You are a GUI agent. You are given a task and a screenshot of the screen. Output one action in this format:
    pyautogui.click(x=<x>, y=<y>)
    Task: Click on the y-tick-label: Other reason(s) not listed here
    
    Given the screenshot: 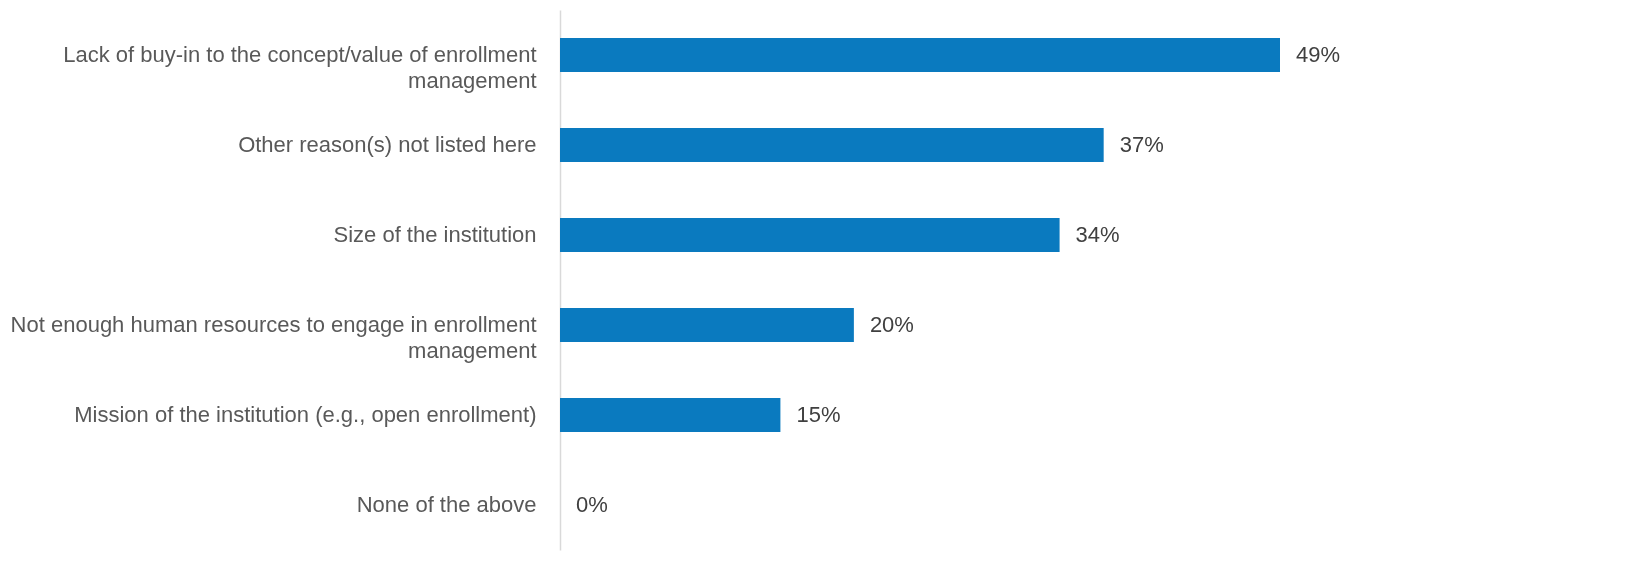 What is the action you would take?
    pyautogui.click(x=387, y=144)
    